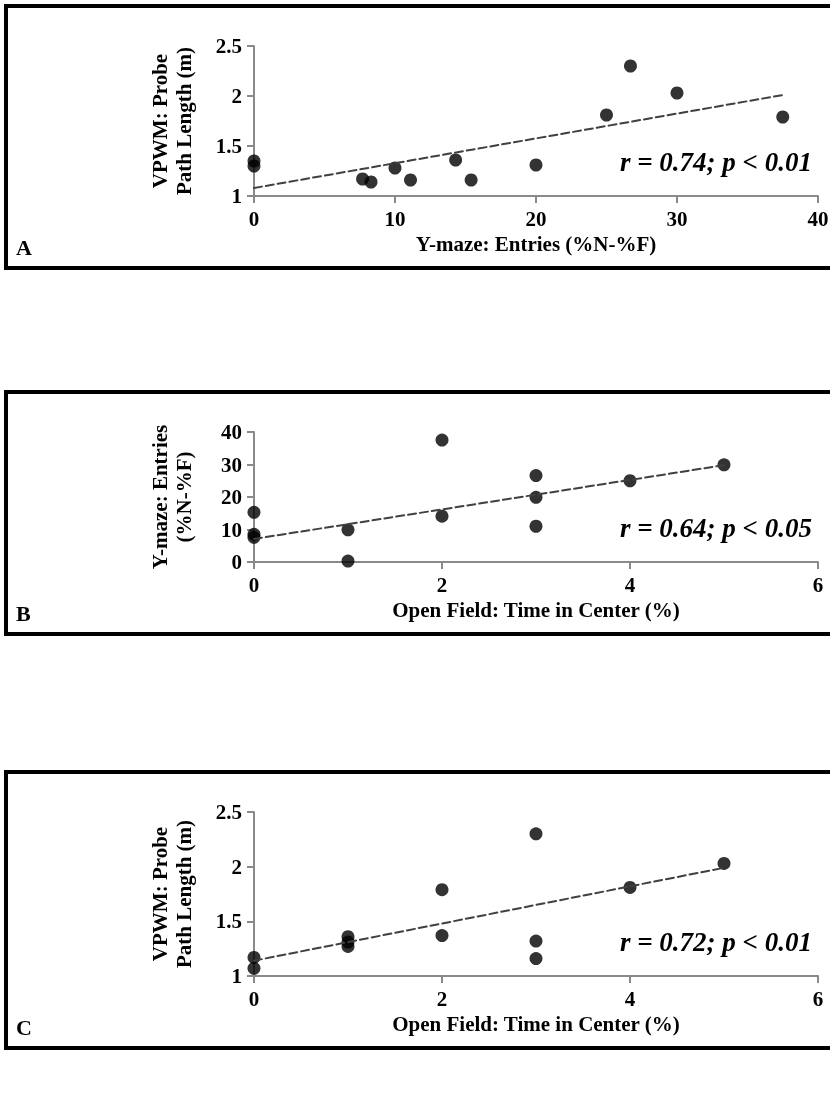  Describe the element at coordinates (231, 529) in the screenshot. I see `y-tick-label: 10` at that location.